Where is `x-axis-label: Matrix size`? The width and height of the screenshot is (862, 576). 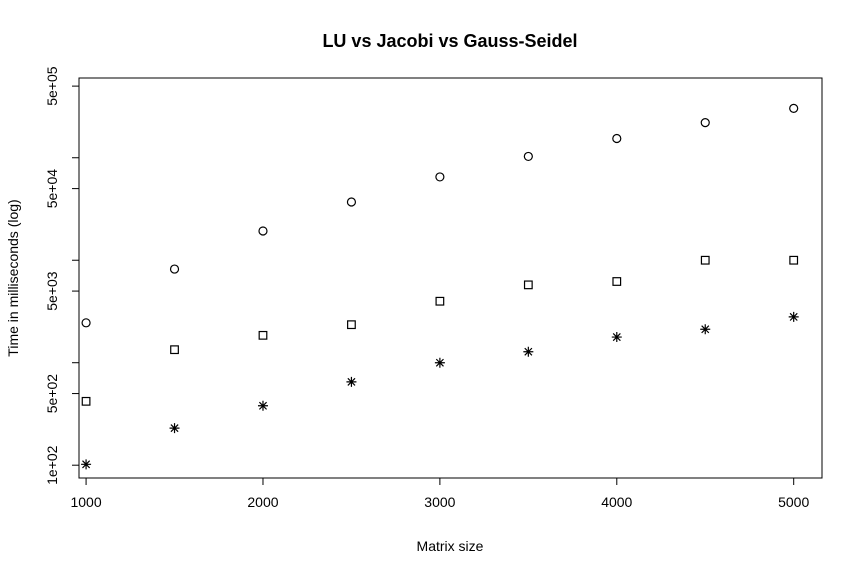 x-axis-label: Matrix size is located at coordinates (450, 546).